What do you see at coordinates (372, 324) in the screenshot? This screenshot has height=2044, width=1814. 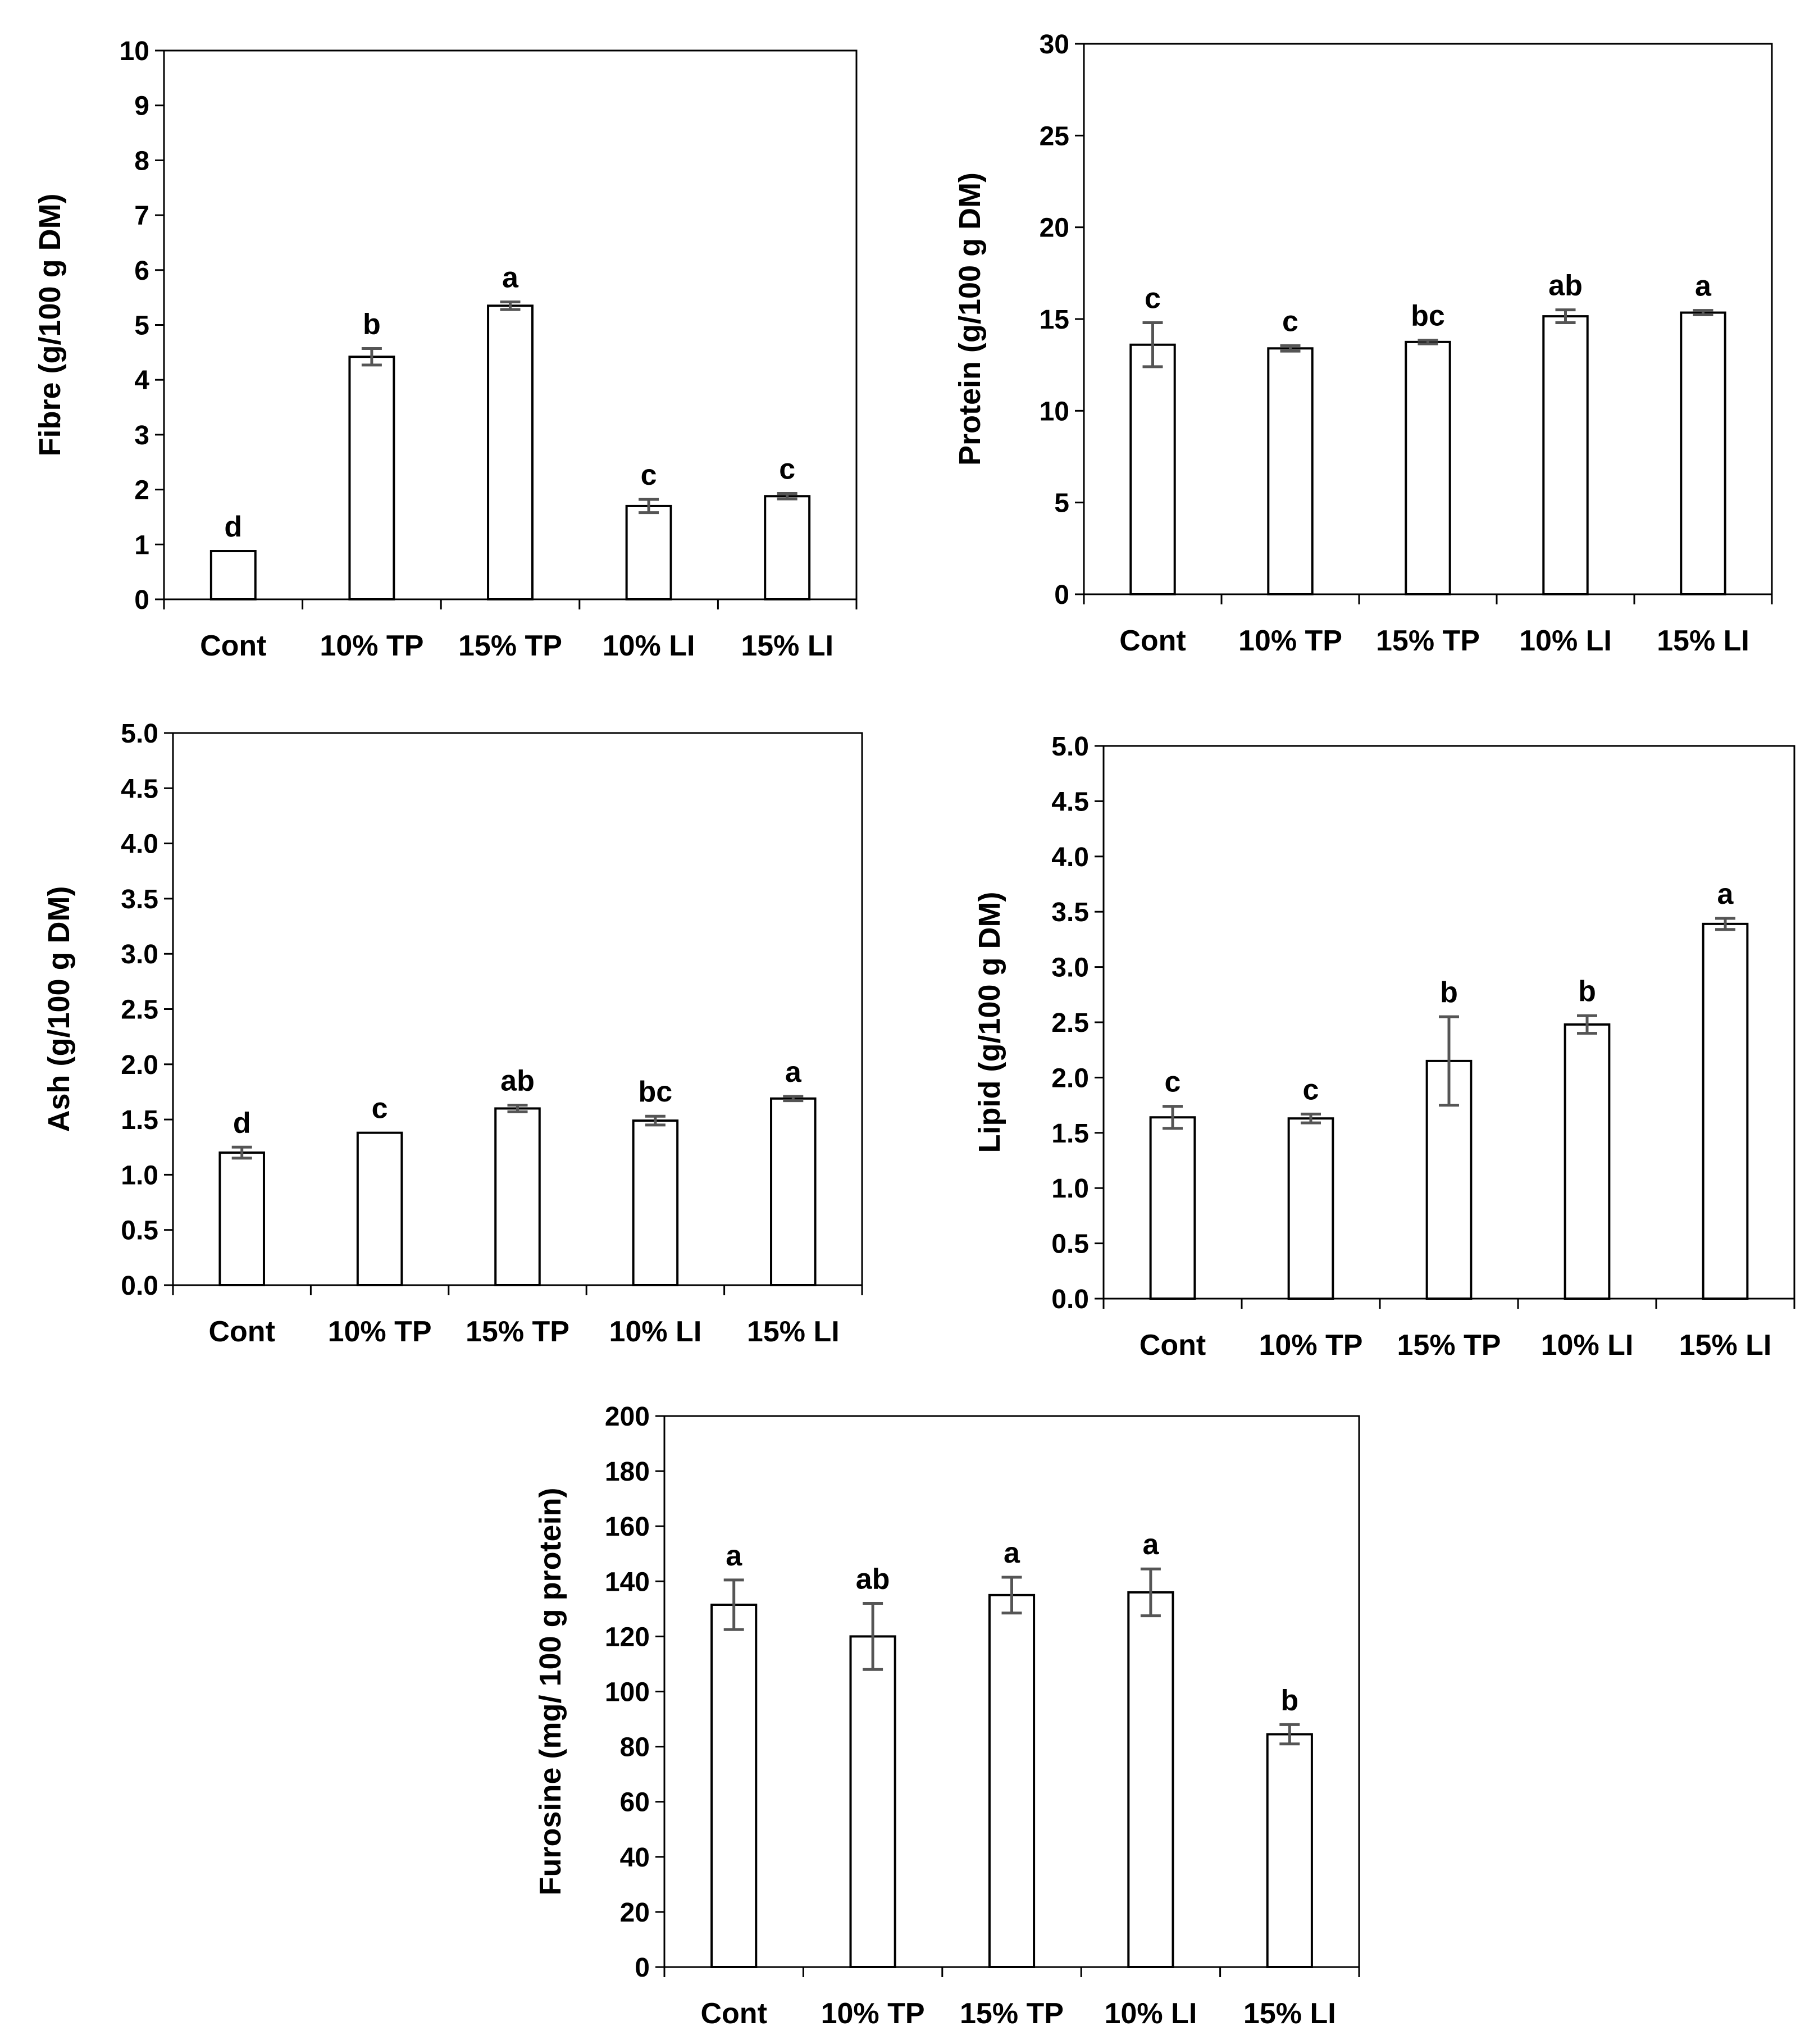 I see `fibre-significance-label: b` at bounding box center [372, 324].